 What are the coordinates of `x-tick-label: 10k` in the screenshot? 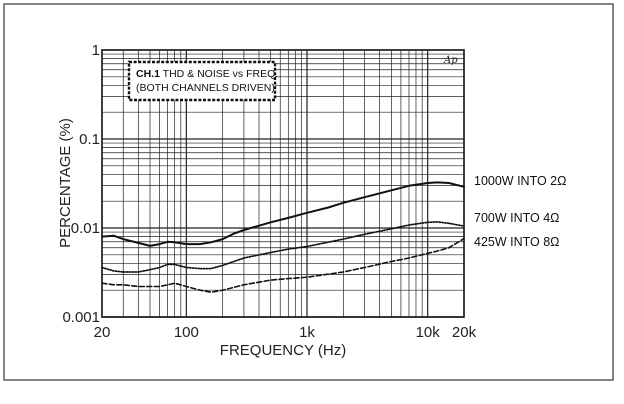 It's located at (428, 332).